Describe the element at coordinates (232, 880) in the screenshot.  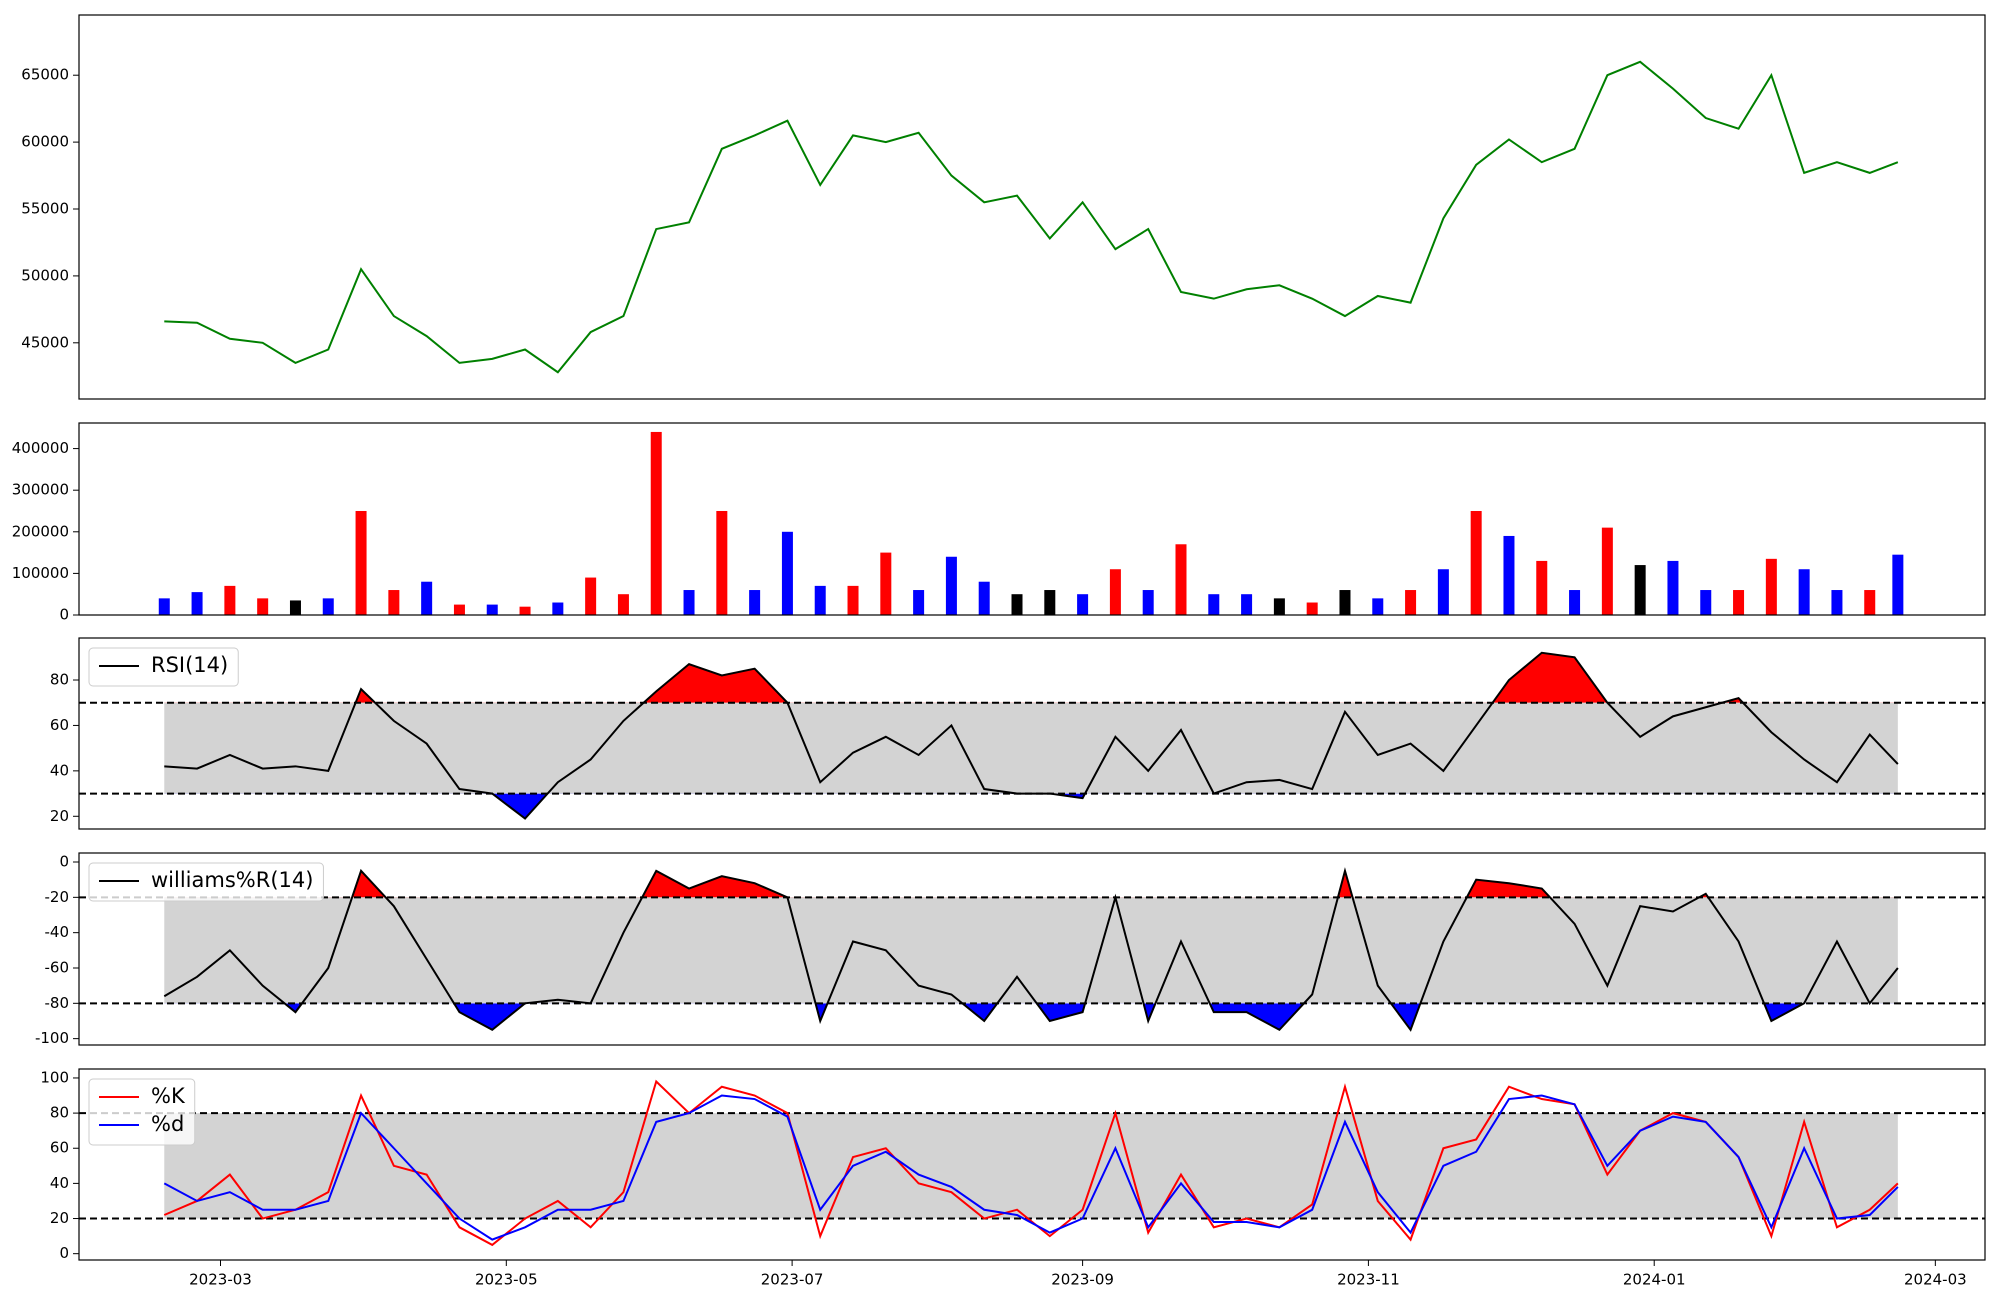
I see `legend-label: williams%R(14)` at that location.